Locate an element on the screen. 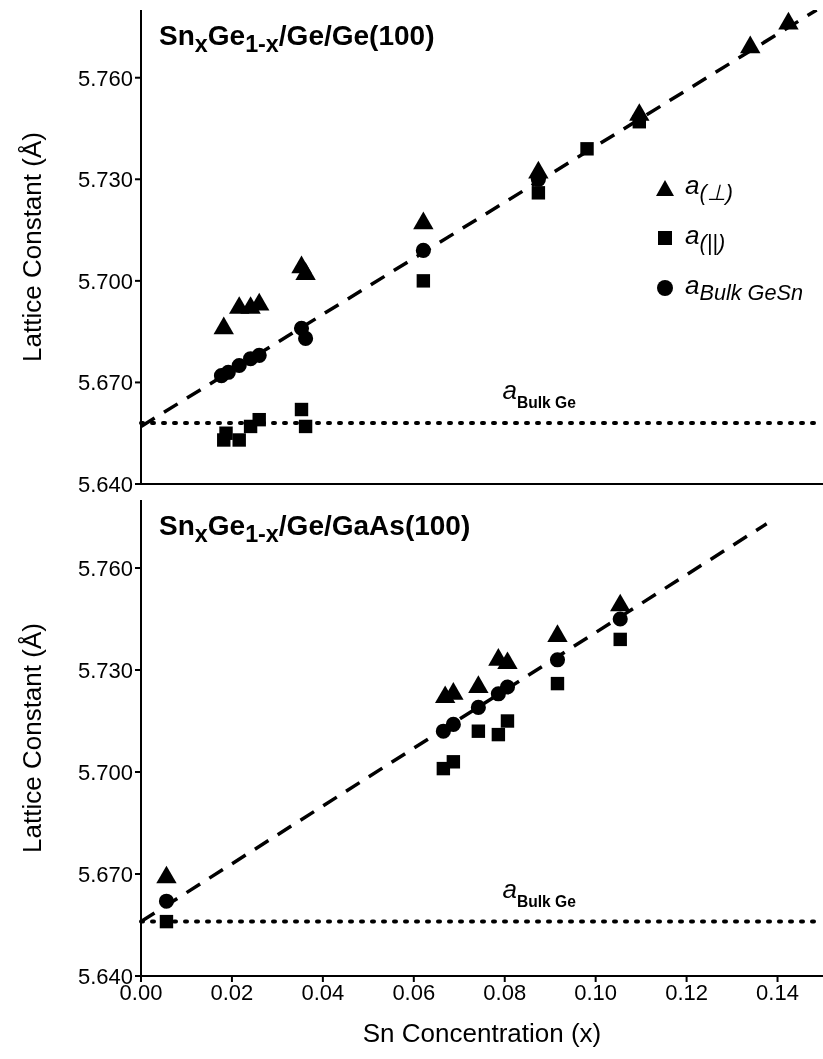 This screenshot has width=823, height=1059. x-tick-label: 0.04 is located at coordinates (323, 992).